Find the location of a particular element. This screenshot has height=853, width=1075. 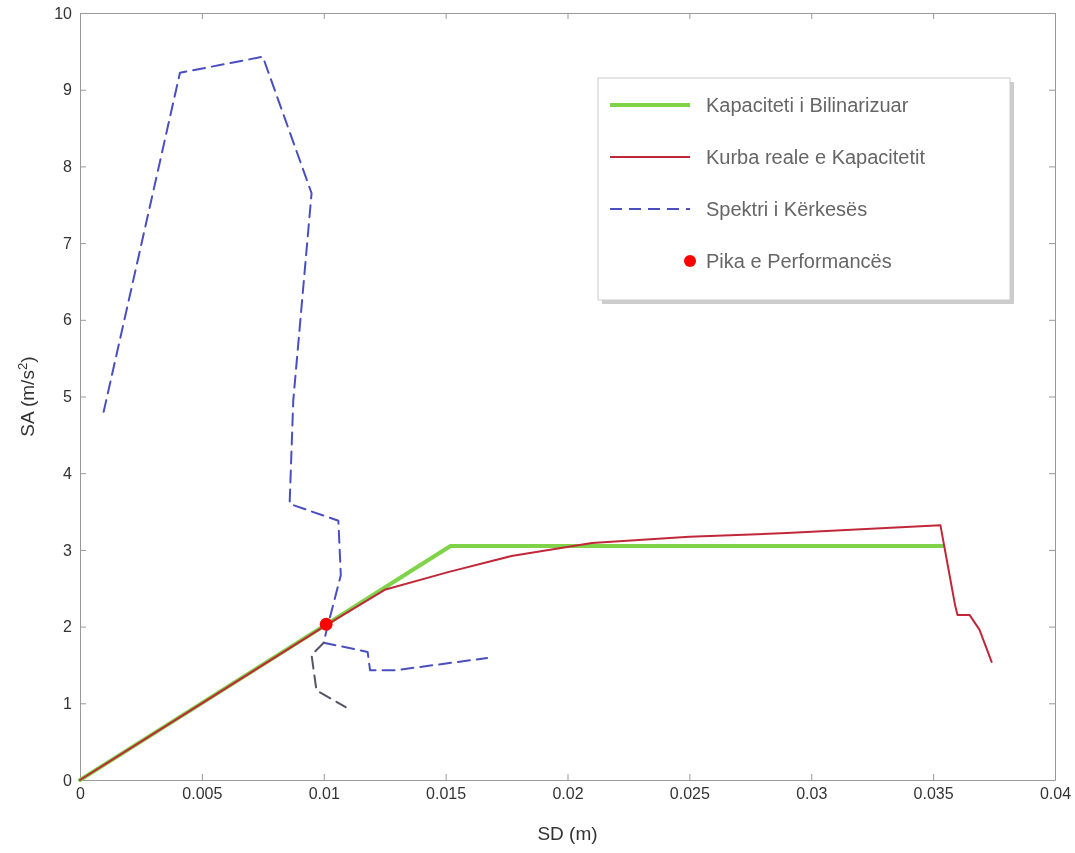

legend-label: Kapaciteti i Bilinarizuar is located at coordinates (807, 105).